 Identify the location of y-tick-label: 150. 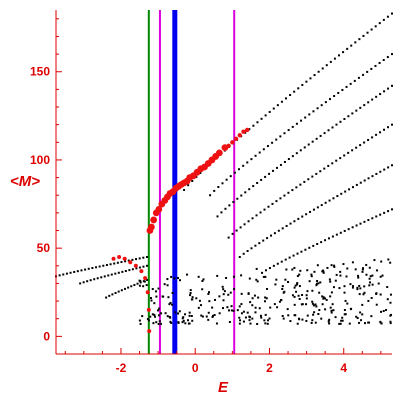
(40, 72).